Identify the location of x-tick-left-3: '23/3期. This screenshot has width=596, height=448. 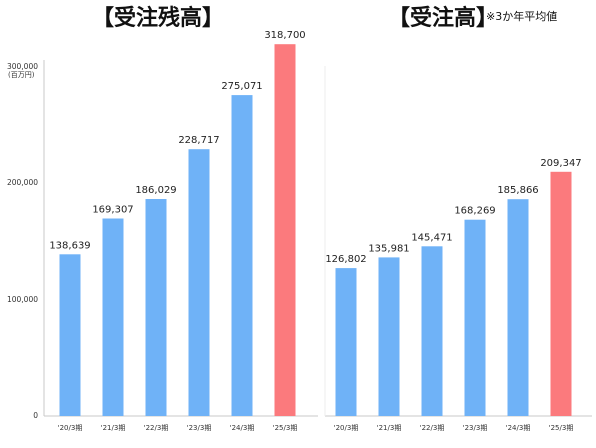
(199, 428).